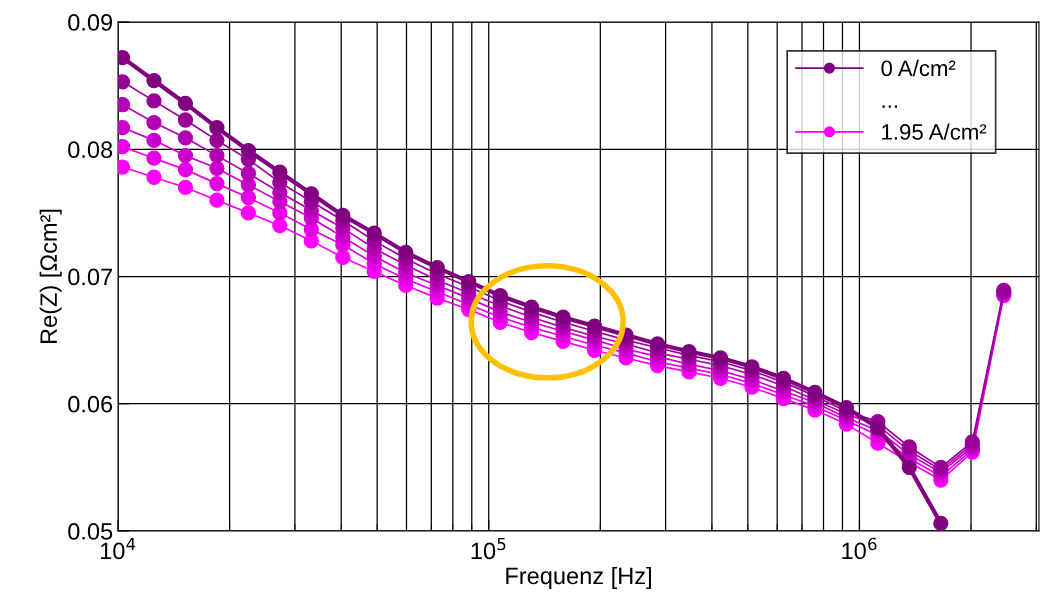 Image resolution: width=1040 pixels, height=615 pixels. I want to click on legend-label: 0 A/cm², so click(918, 68).